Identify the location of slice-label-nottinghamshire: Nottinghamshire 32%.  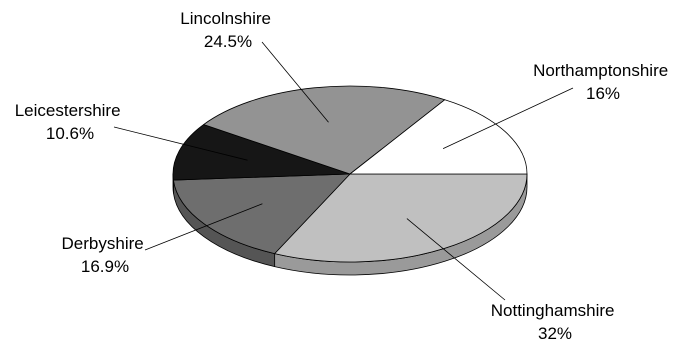
(555, 322).